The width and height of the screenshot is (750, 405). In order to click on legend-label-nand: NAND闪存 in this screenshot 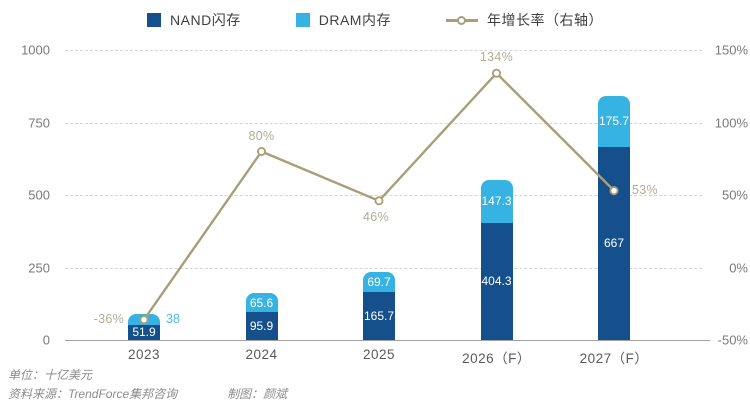, I will do `click(205, 20)`.